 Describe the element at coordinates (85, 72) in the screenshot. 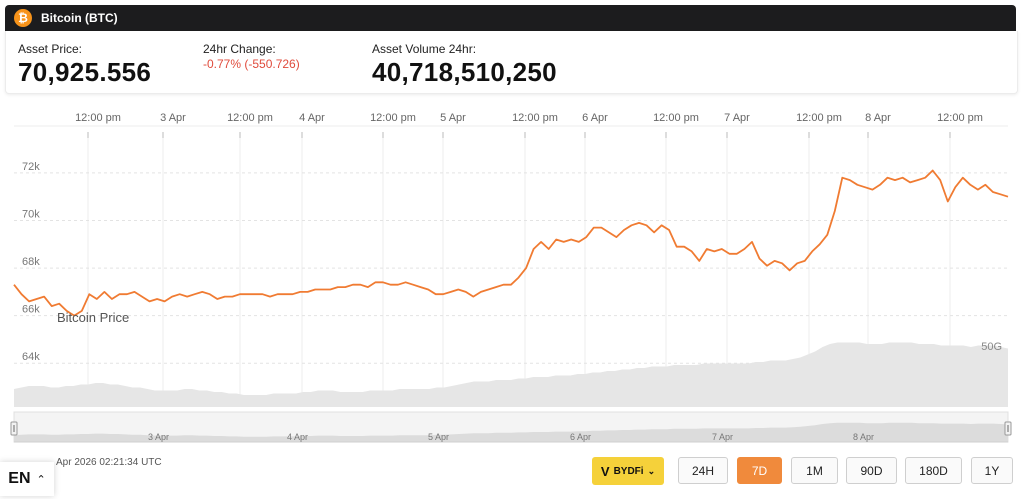

I see `asset-price-value: 70,925.556` at that location.